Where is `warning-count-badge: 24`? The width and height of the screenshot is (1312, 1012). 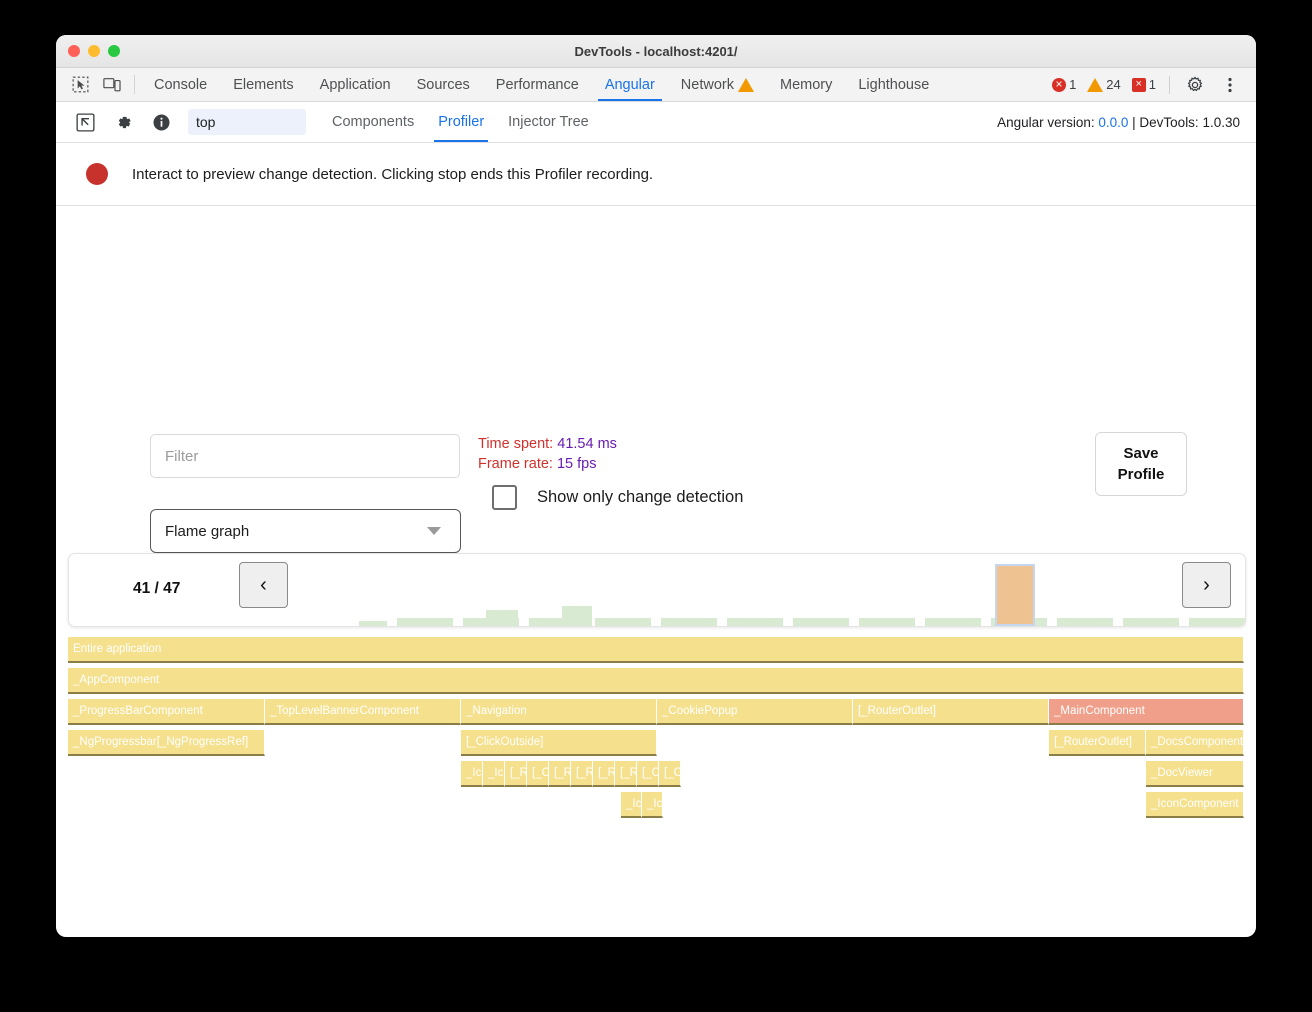
warning-count-badge: 24 is located at coordinates (1103, 84).